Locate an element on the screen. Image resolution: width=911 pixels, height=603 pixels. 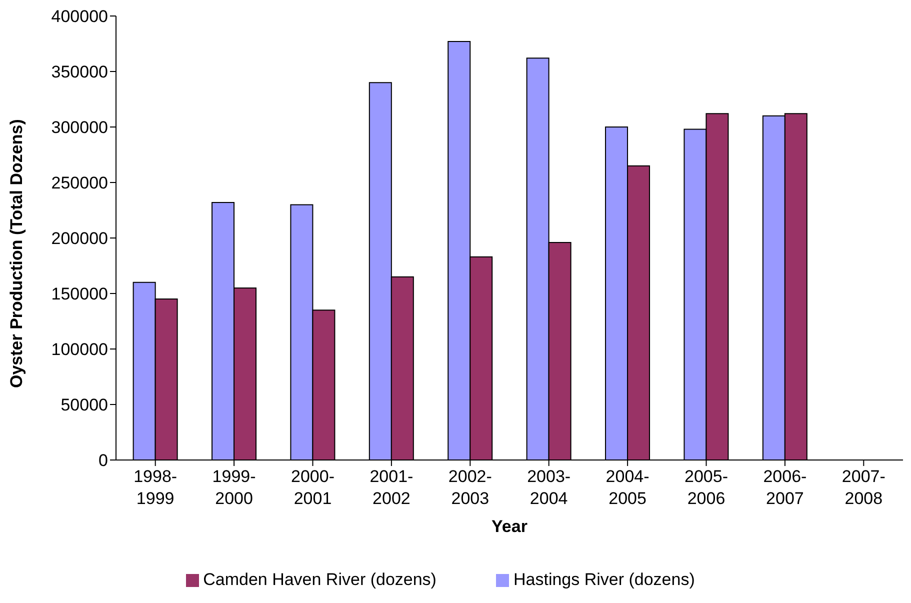
y-tick-label: 100000 is located at coordinates (79, 350).